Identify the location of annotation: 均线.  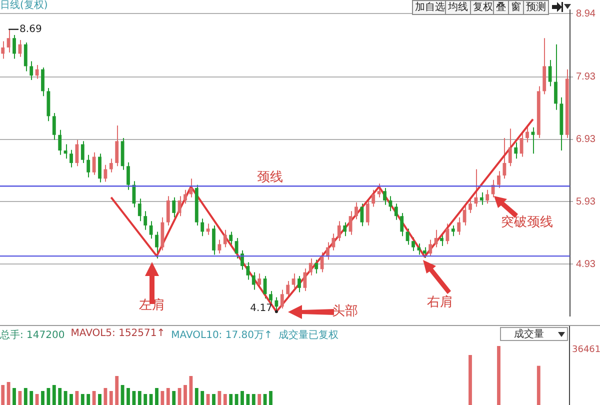
(458, 7).